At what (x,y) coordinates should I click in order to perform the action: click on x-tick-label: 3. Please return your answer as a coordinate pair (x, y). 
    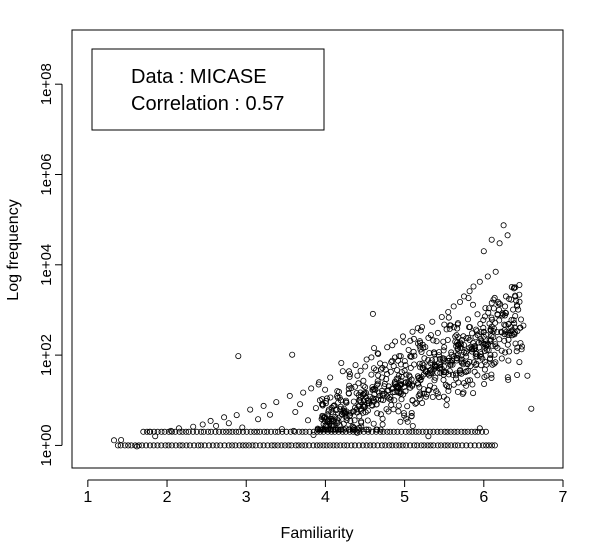
    Looking at the image, I should click on (246, 497).